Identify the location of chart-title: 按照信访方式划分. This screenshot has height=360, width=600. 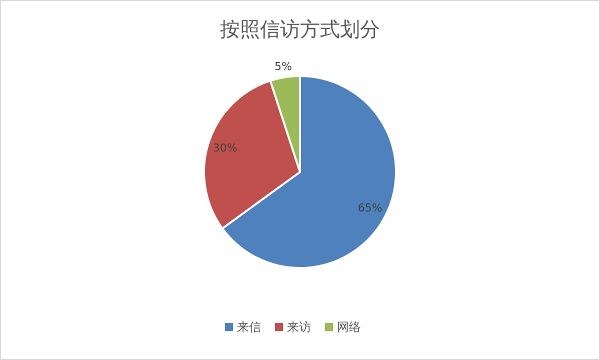
(300, 29).